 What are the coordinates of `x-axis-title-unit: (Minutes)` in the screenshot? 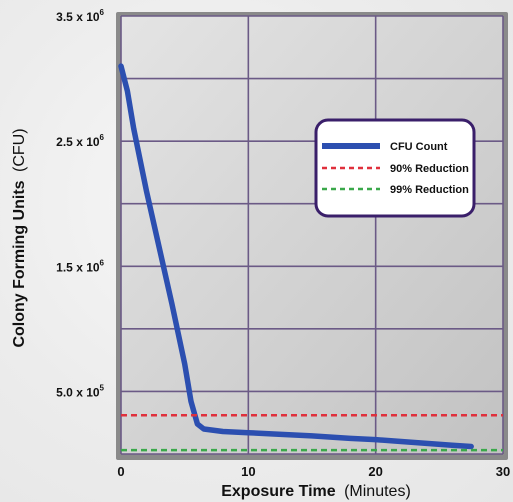 It's located at (377, 491).